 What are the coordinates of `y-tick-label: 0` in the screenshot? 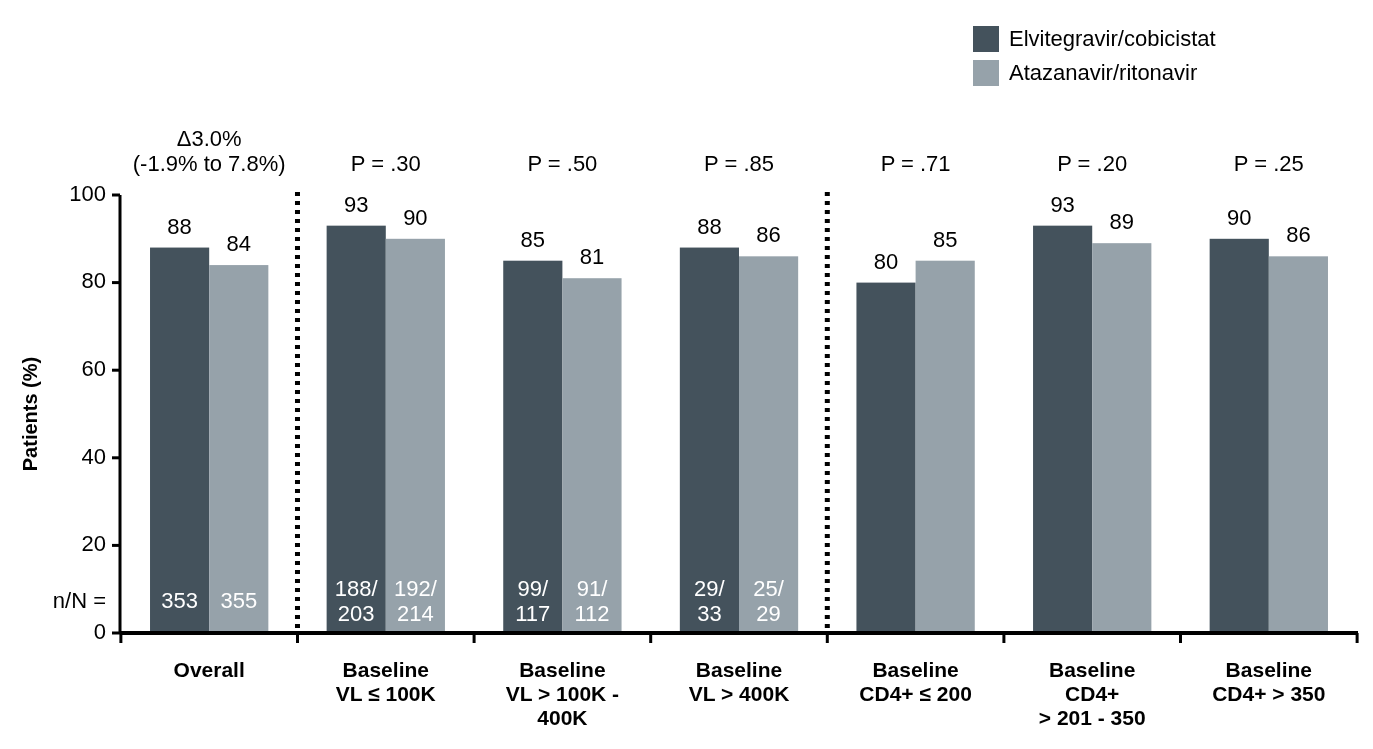 It's located at (99, 631).